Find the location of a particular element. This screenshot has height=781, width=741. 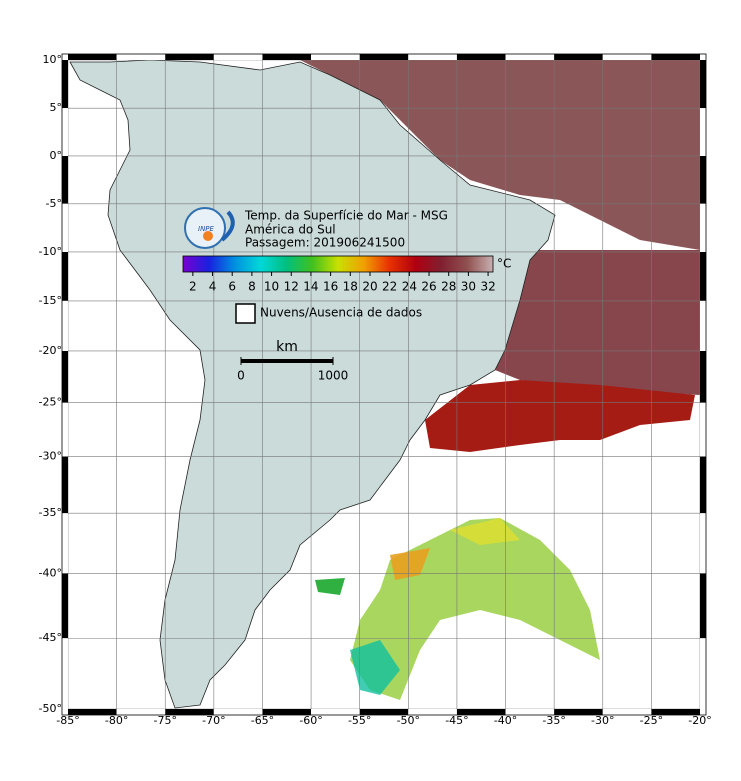

legend-label: Nuvens/Ausencia de dados is located at coordinates (341, 313).